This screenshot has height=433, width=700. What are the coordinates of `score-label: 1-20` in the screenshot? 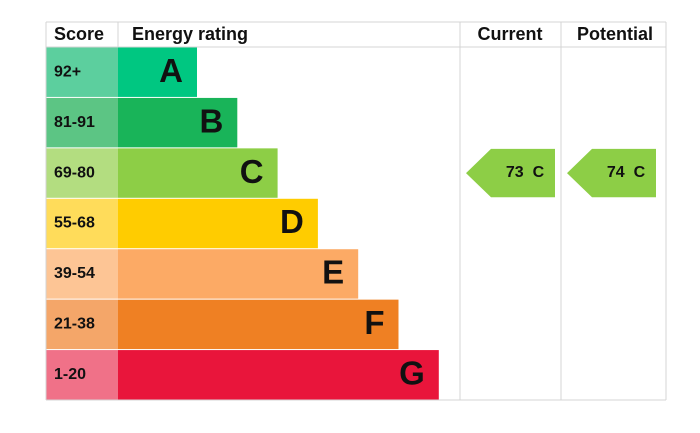 It's located at (70, 374).